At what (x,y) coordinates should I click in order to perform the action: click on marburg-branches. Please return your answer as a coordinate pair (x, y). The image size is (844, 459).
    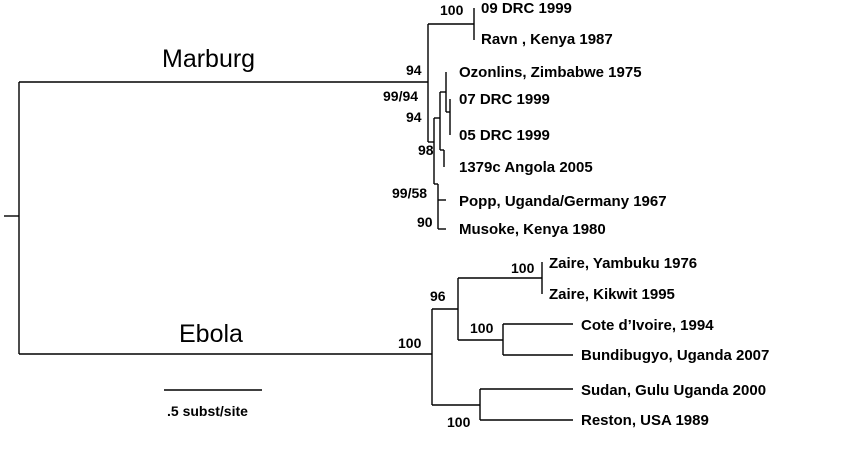
    Looking at the image, I should click on (451, 119).